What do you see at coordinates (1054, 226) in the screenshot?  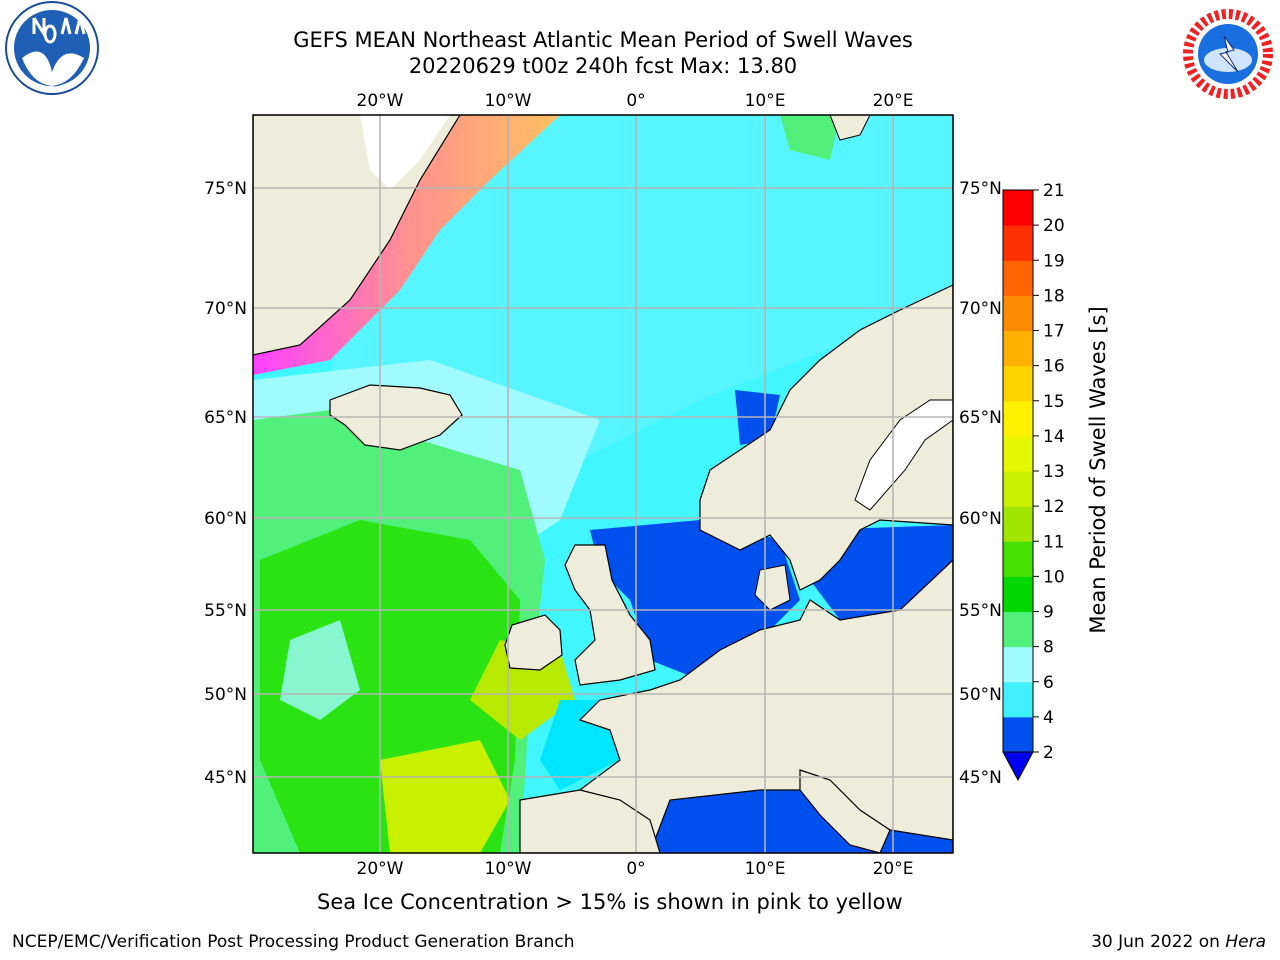 I see `colorbar-tick-label: 20` at bounding box center [1054, 226].